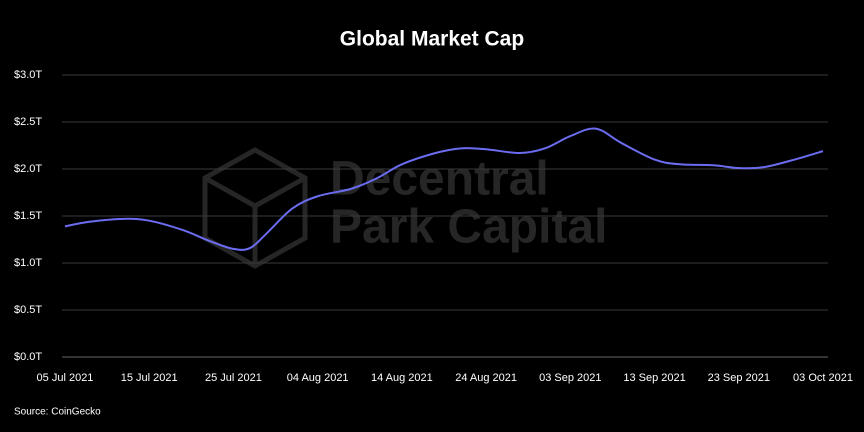  I want to click on y-tick-label: $3.0T, so click(28, 75).